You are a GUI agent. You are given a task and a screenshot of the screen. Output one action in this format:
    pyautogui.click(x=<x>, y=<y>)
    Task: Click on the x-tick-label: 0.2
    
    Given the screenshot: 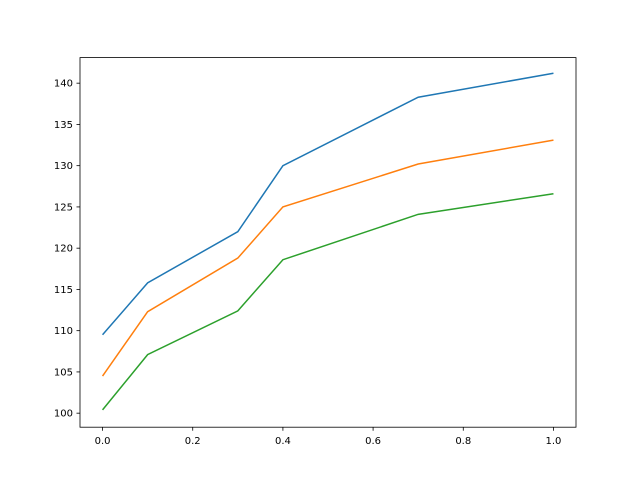 What is the action you would take?
    pyautogui.click(x=193, y=441)
    